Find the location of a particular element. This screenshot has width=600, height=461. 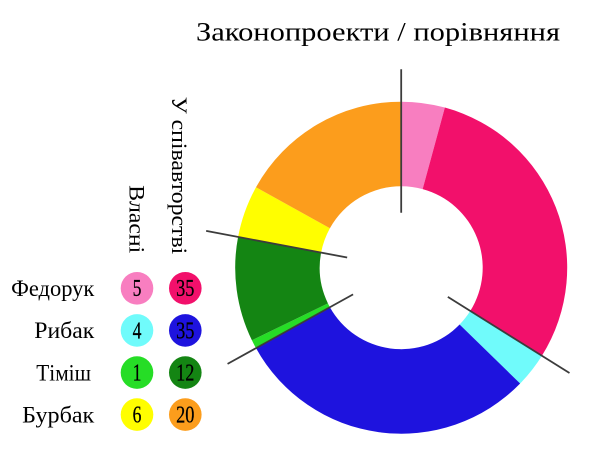

svg-text: Тіміш is located at coordinates (63, 373).